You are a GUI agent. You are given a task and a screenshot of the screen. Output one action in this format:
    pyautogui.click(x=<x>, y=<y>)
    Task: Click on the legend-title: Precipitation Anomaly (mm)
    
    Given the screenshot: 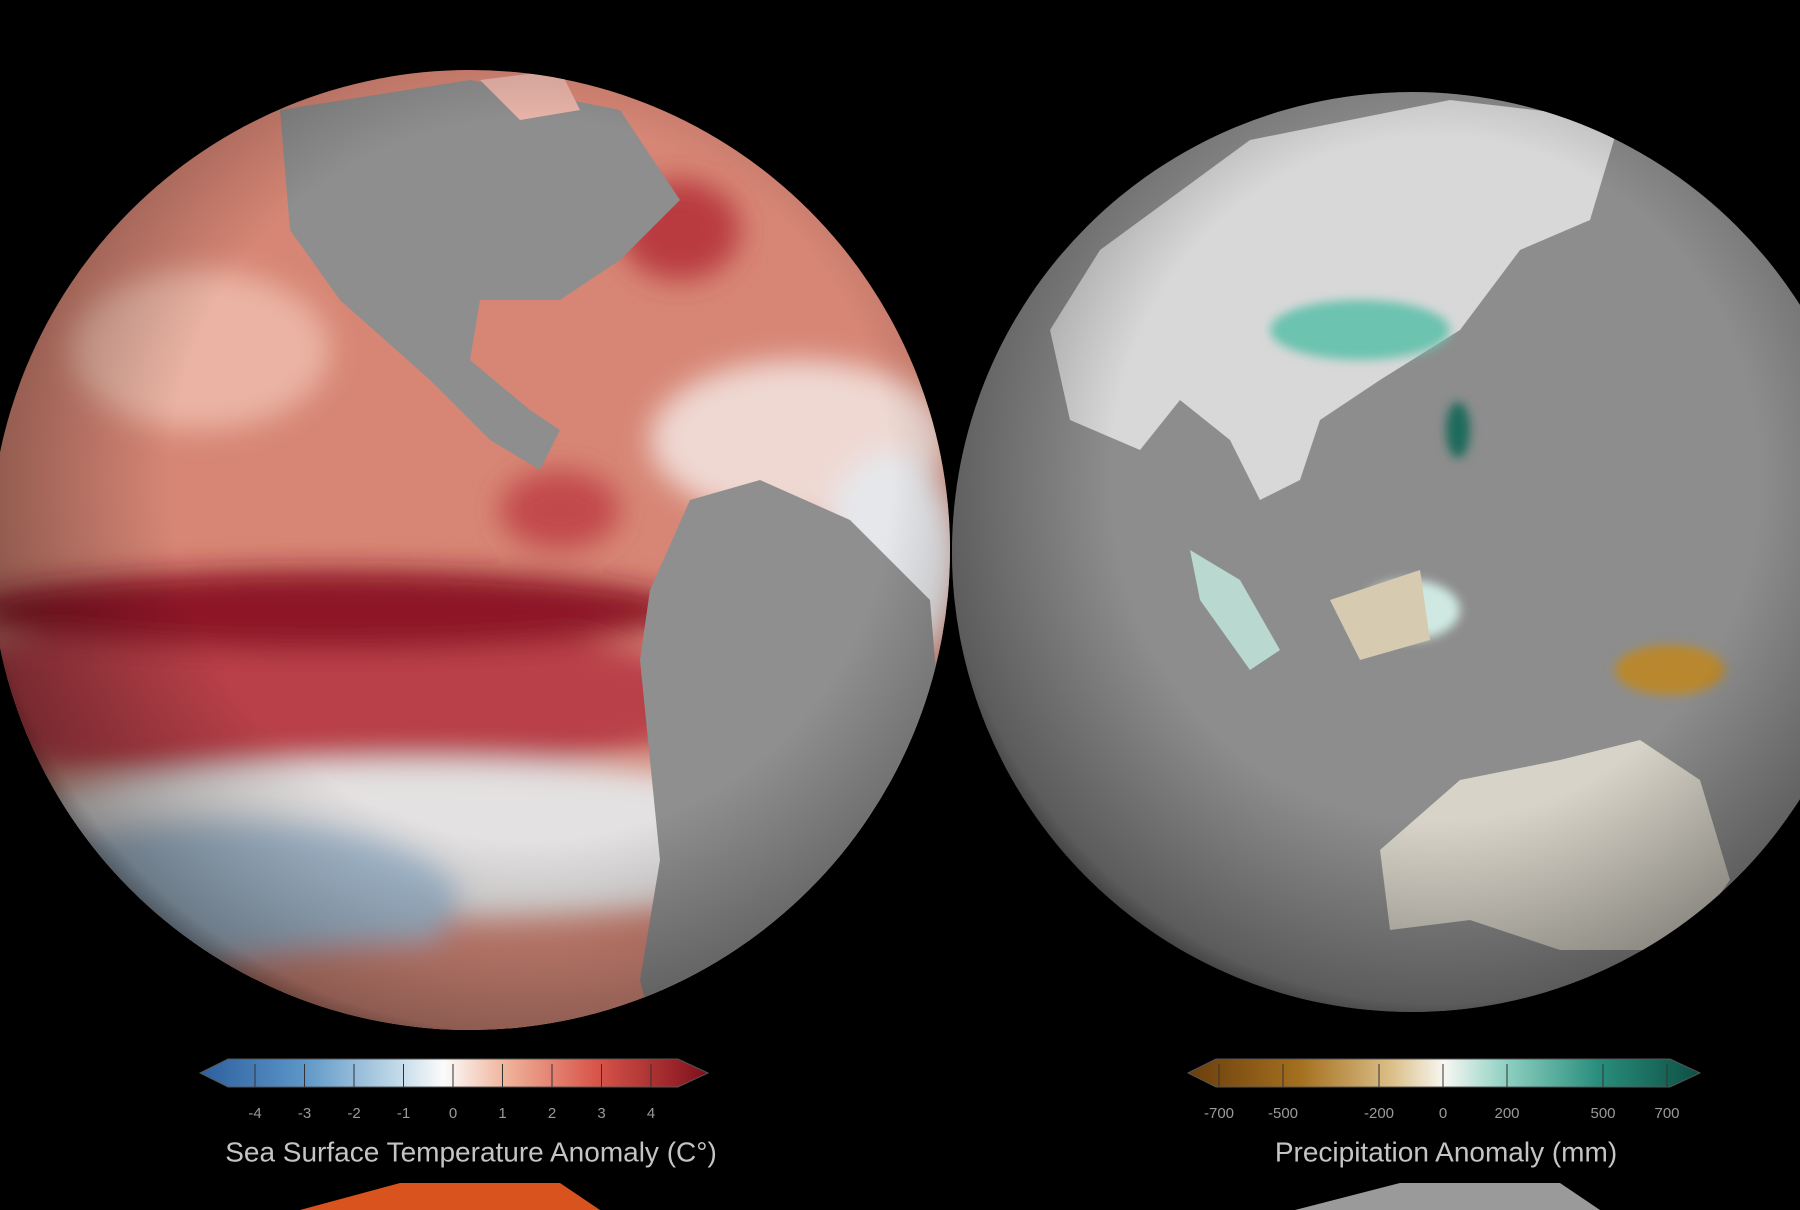 What is the action you would take?
    pyautogui.click(x=1446, y=1151)
    